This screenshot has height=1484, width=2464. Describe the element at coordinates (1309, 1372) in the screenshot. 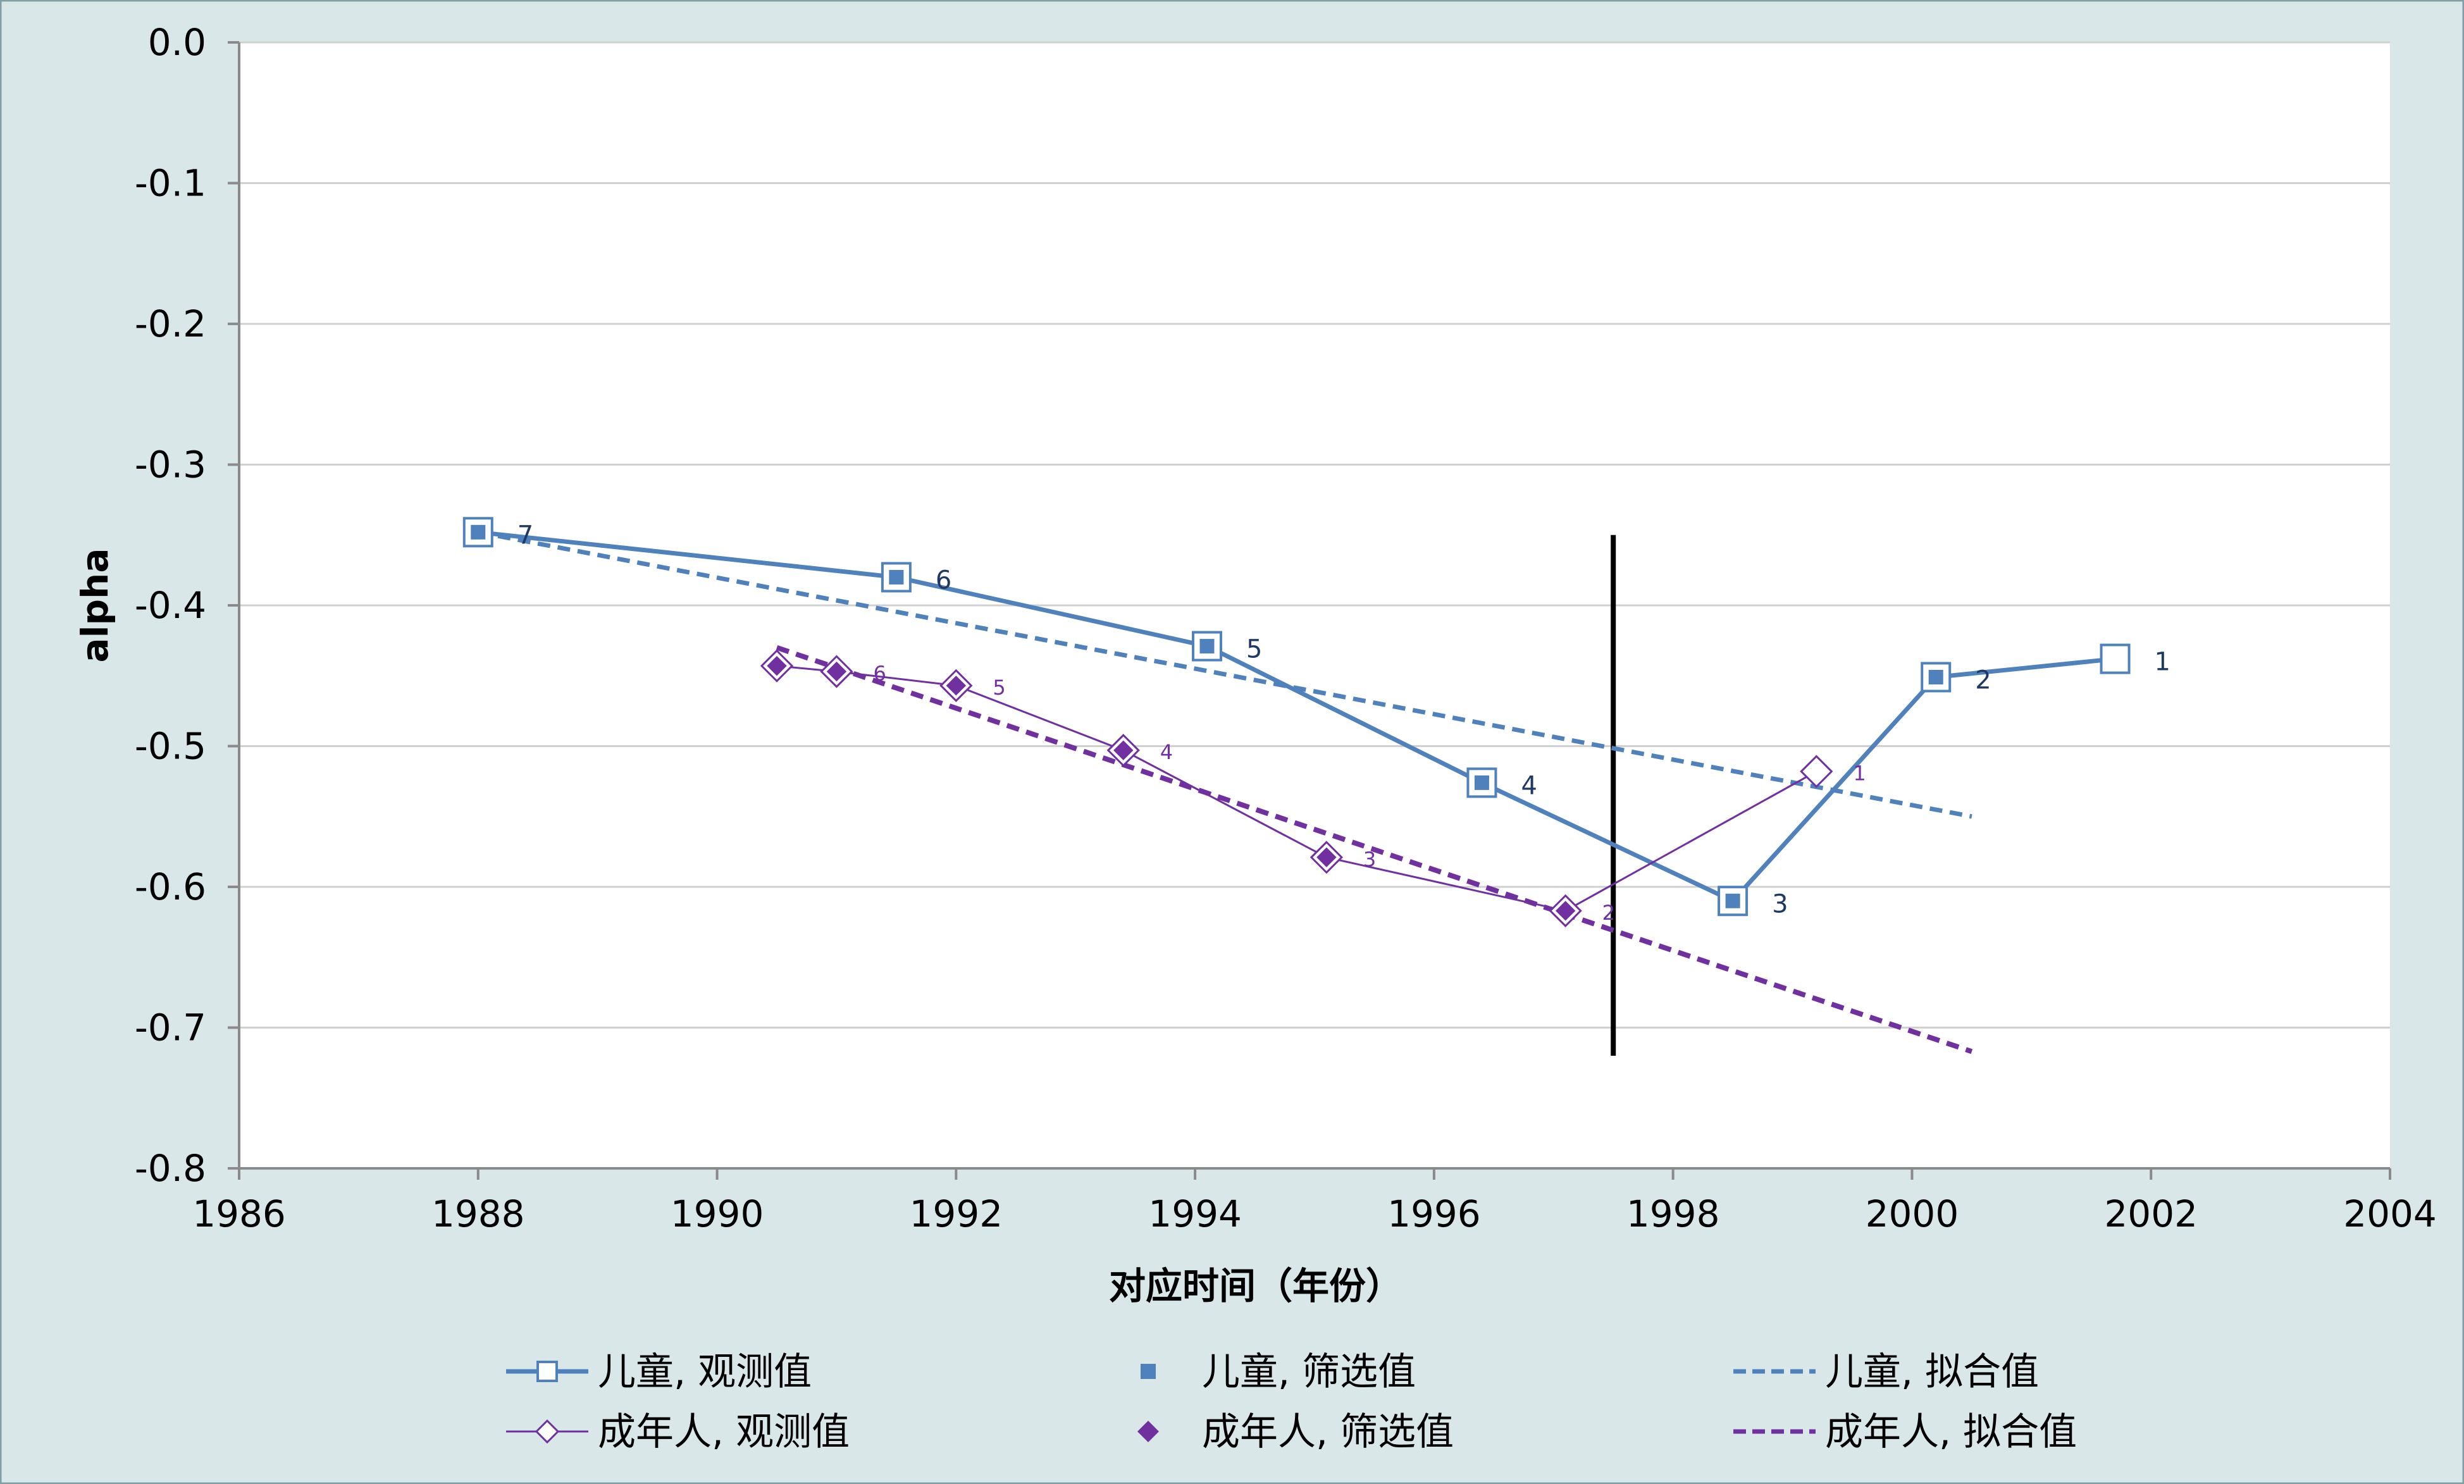

I see `legend-entry-label: 儿童, 筛选值` at that location.